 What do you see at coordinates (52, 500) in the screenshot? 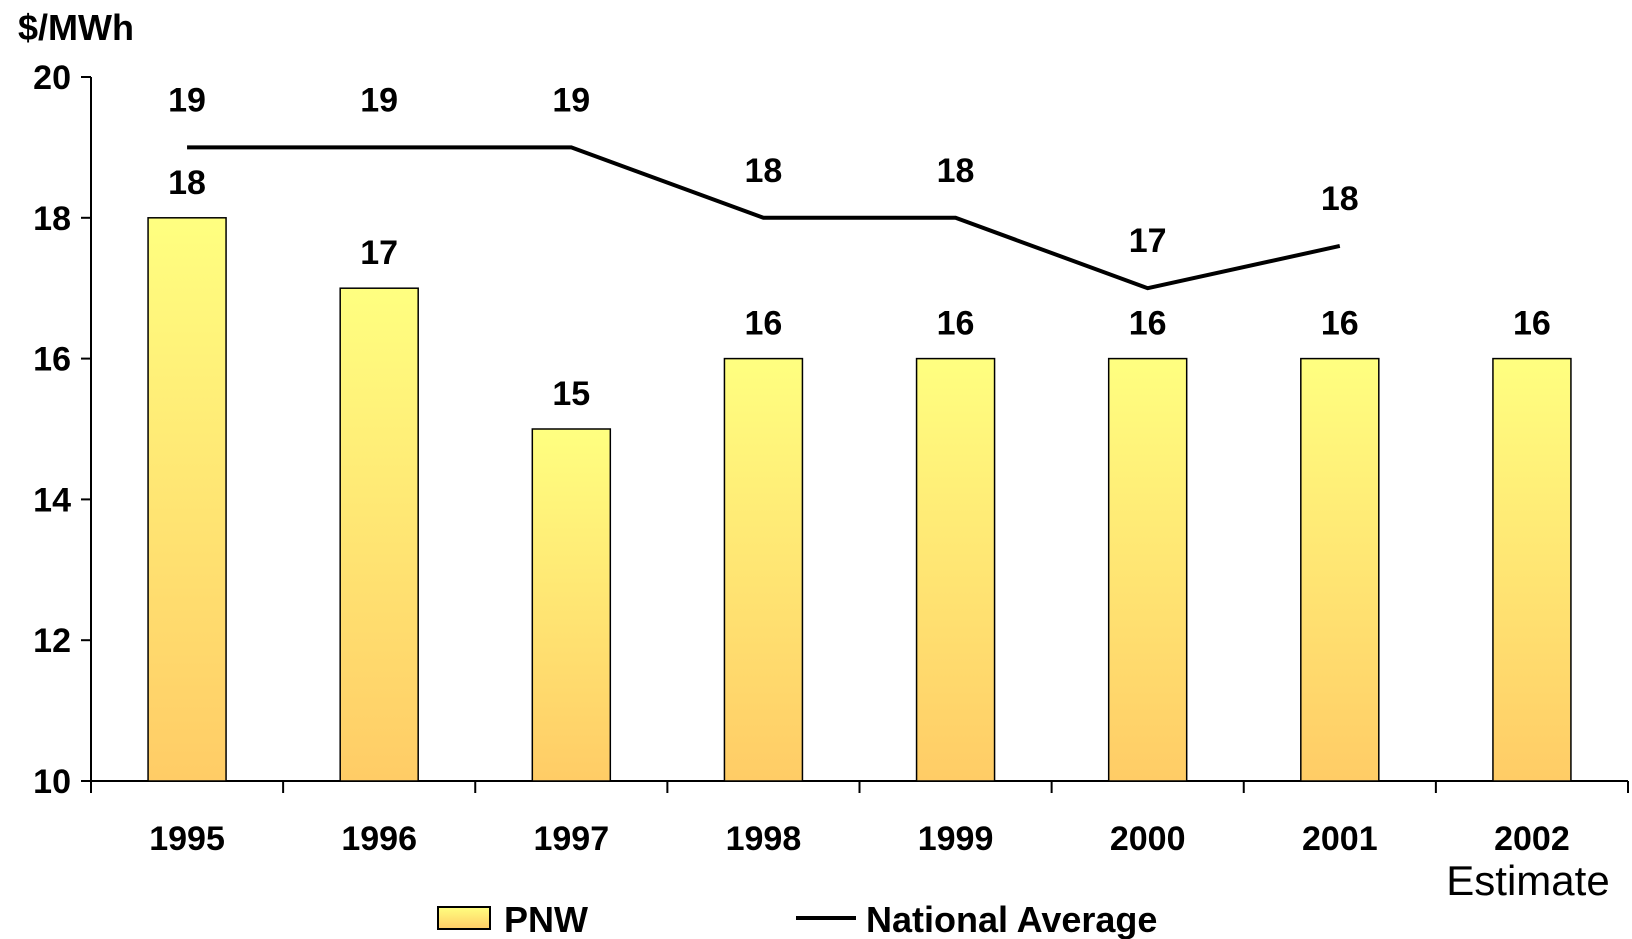
I see `y-tick-label: 14` at bounding box center [52, 500].